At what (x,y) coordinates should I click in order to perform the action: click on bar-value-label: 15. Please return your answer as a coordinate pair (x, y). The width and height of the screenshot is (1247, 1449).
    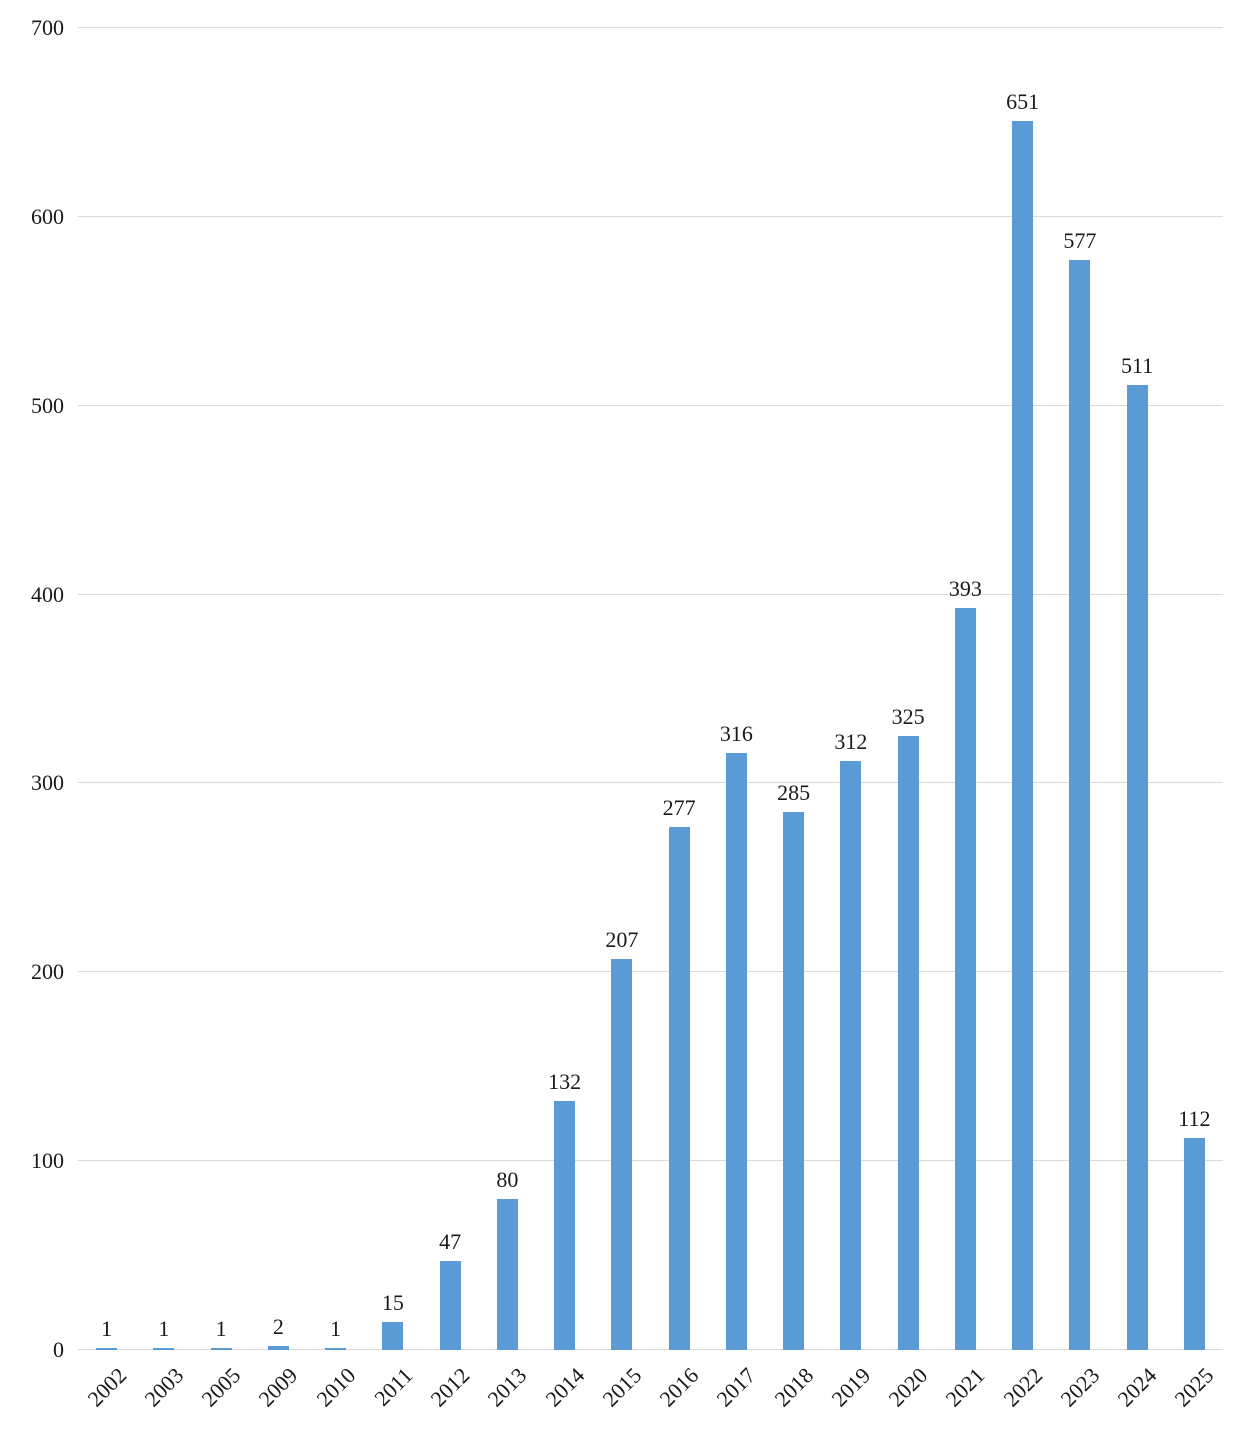
    Looking at the image, I should click on (392, 1302).